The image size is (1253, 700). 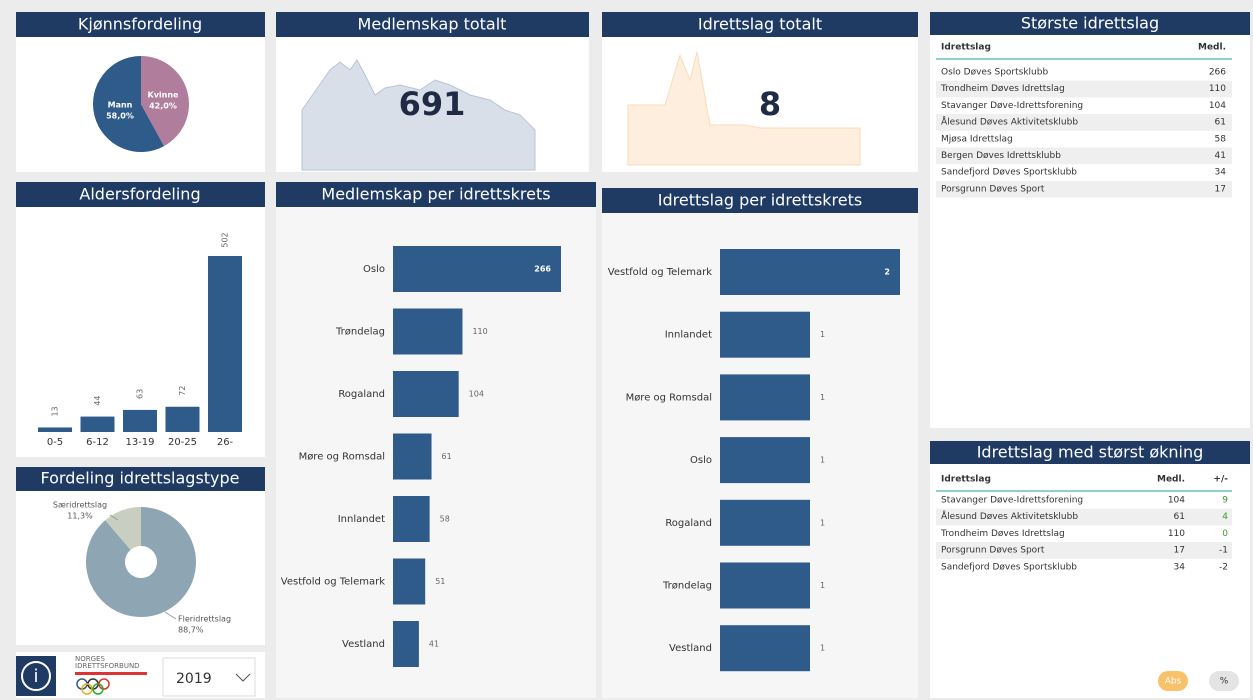 I want to click on slice-value: 11,3%, so click(x=80, y=516).